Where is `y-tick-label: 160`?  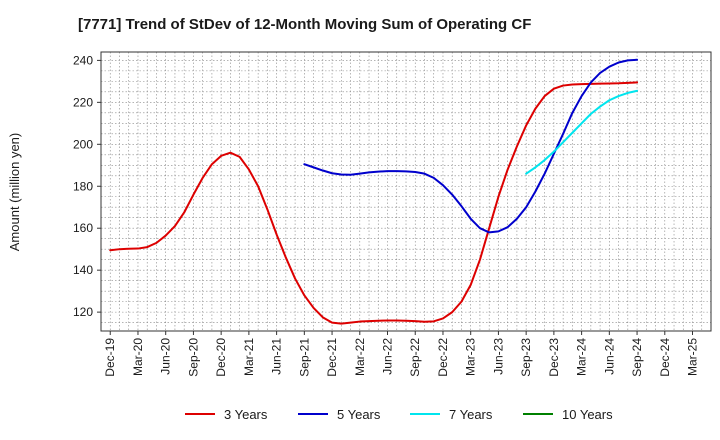
y-tick-label: 160 is located at coordinates (83, 228).